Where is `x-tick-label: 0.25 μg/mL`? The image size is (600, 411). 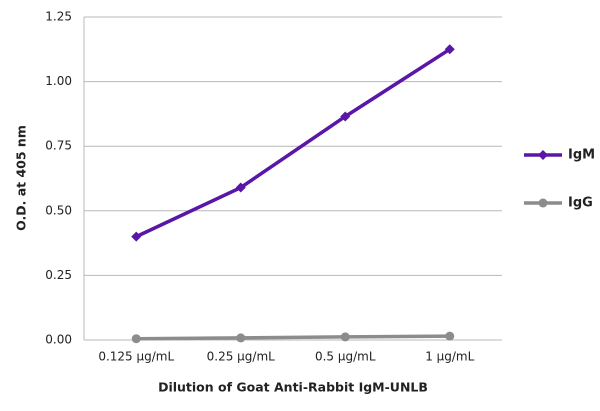
x-tick-label: 0.25 μg/mL is located at coordinates (241, 357).